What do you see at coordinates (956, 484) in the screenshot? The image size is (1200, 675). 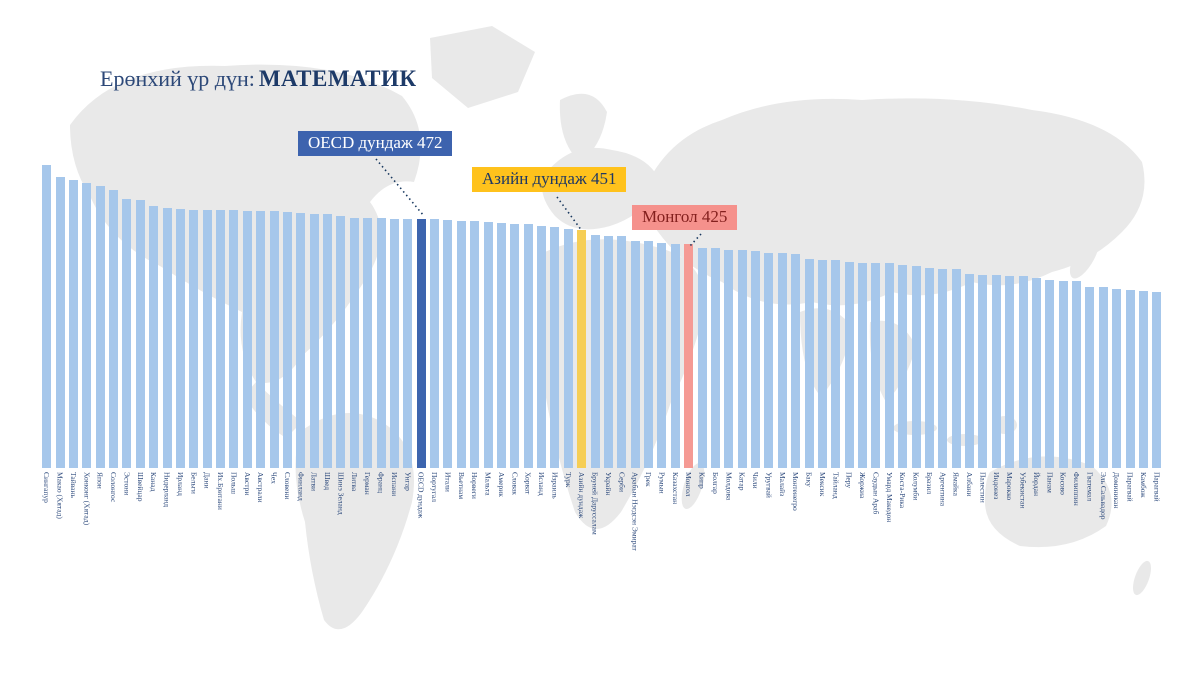 I see `axis-label: Ямайка` at bounding box center [956, 484].